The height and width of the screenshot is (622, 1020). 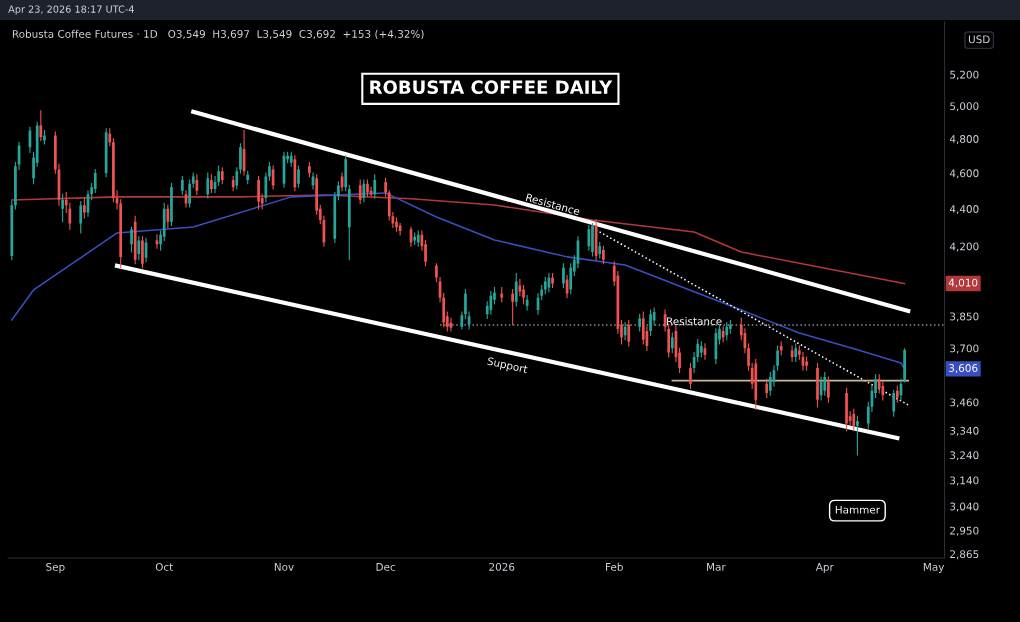 I want to click on y-tick-label: 3,850, so click(x=964, y=317).